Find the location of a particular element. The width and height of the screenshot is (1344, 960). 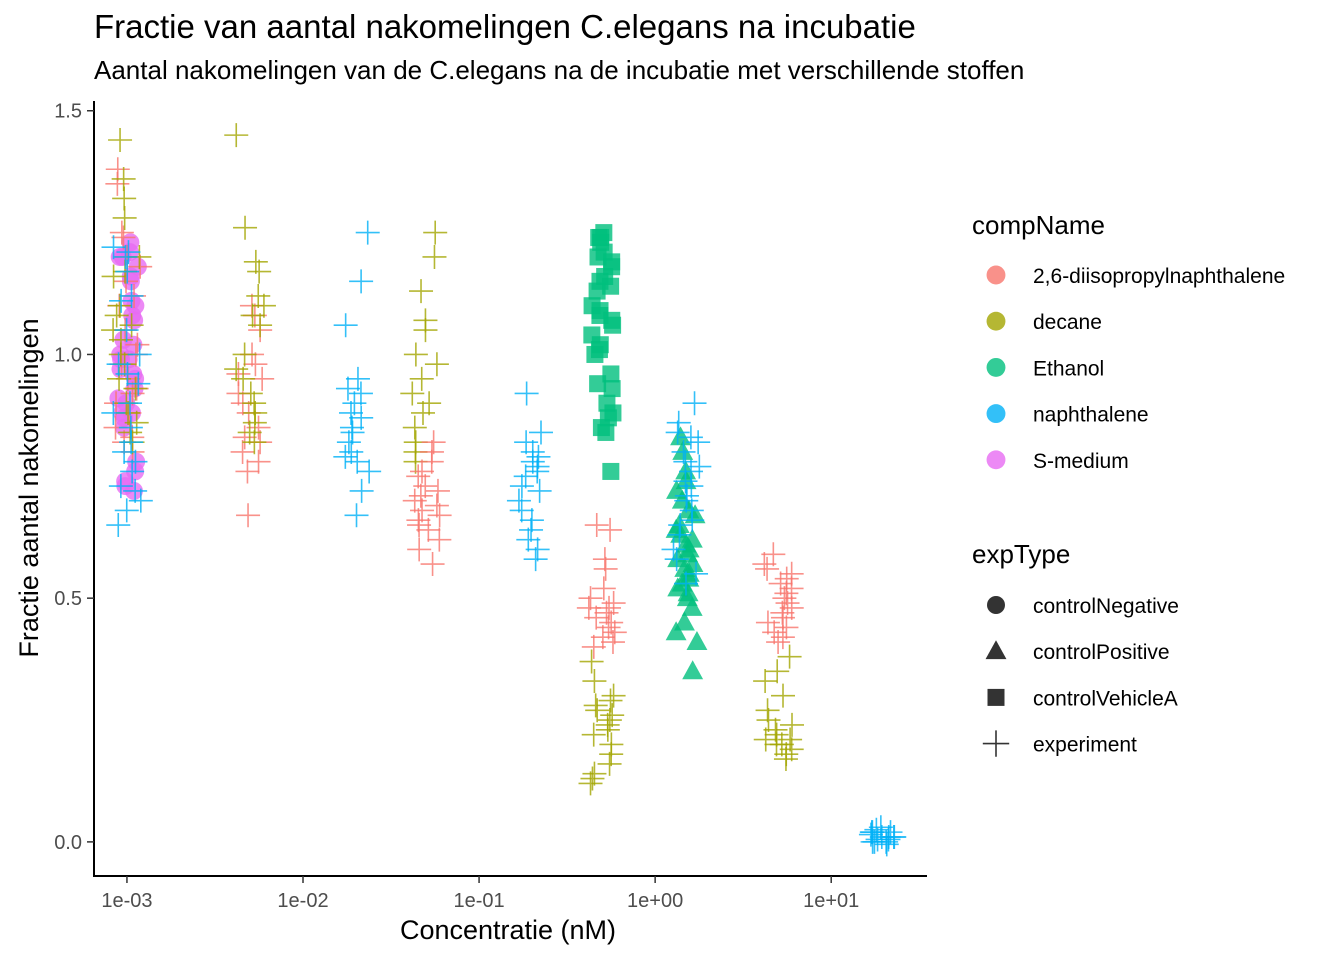

x-axis-ticks: 1e-03 1e-02 1e-01 1e+00 1e+01 is located at coordinates (480, 894).